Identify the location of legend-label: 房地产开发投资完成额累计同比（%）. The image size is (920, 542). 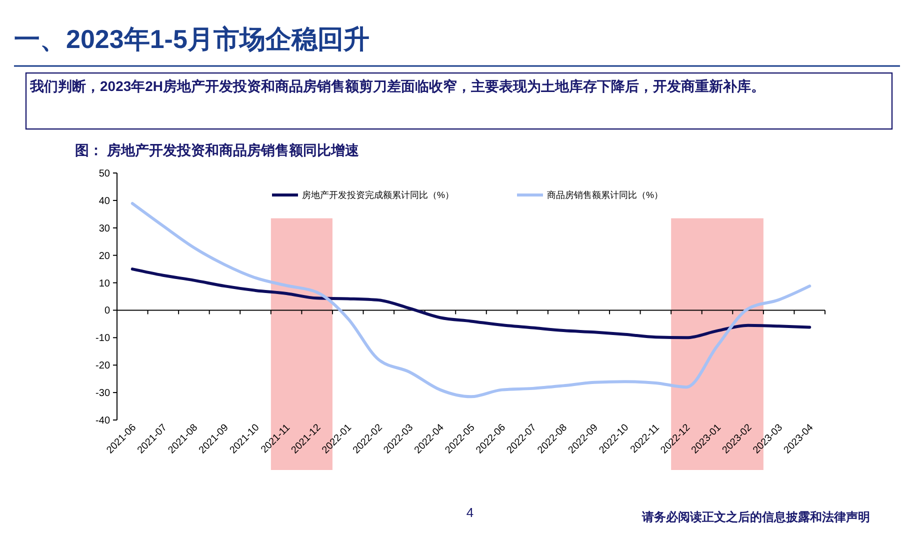
(378, 195).